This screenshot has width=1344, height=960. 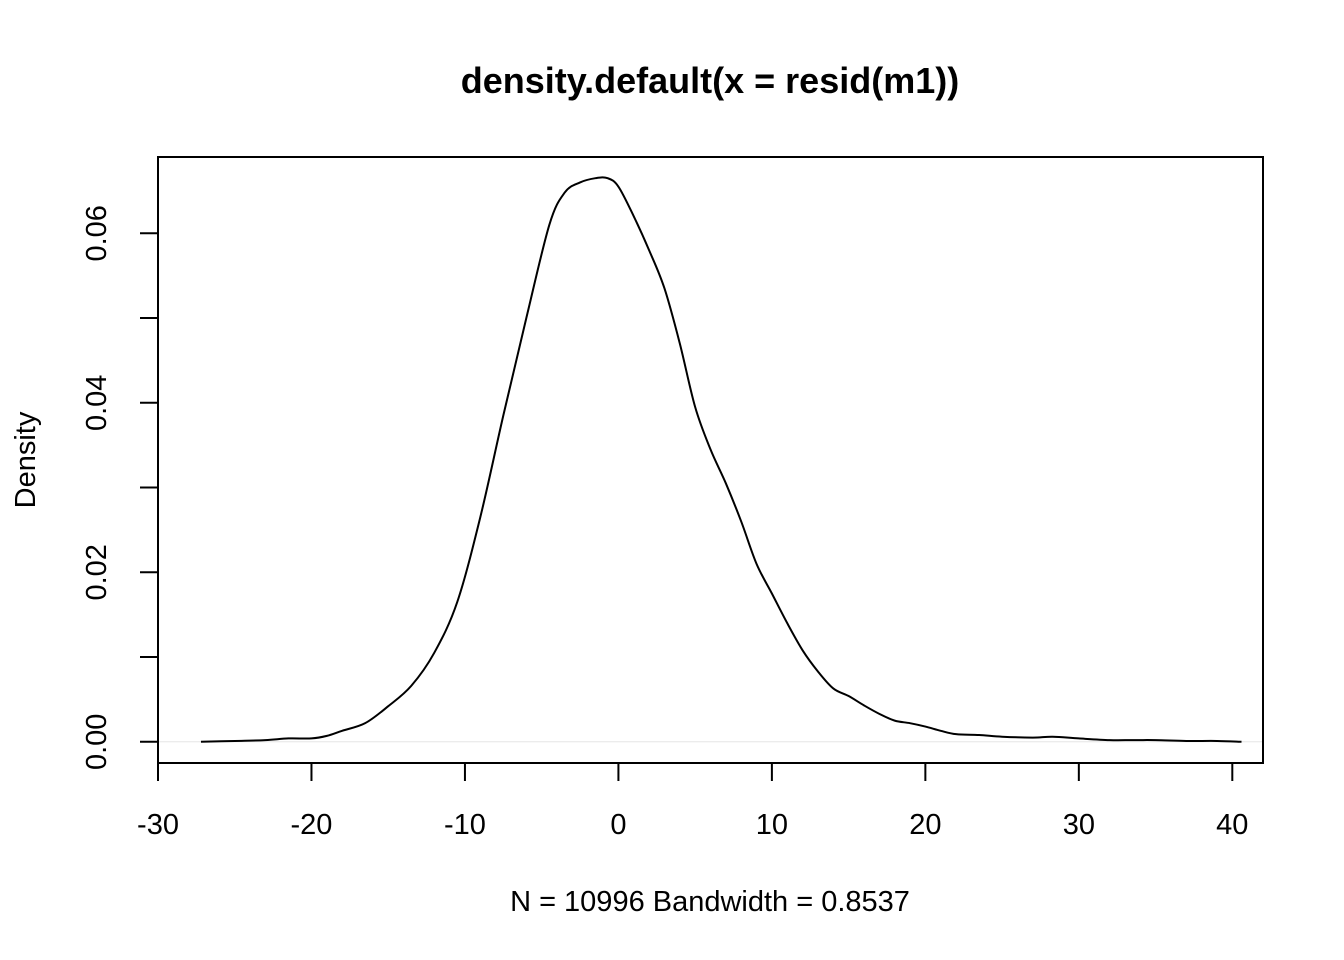 I want to click on x-tick-label: 0, so click(x=618, y=825).